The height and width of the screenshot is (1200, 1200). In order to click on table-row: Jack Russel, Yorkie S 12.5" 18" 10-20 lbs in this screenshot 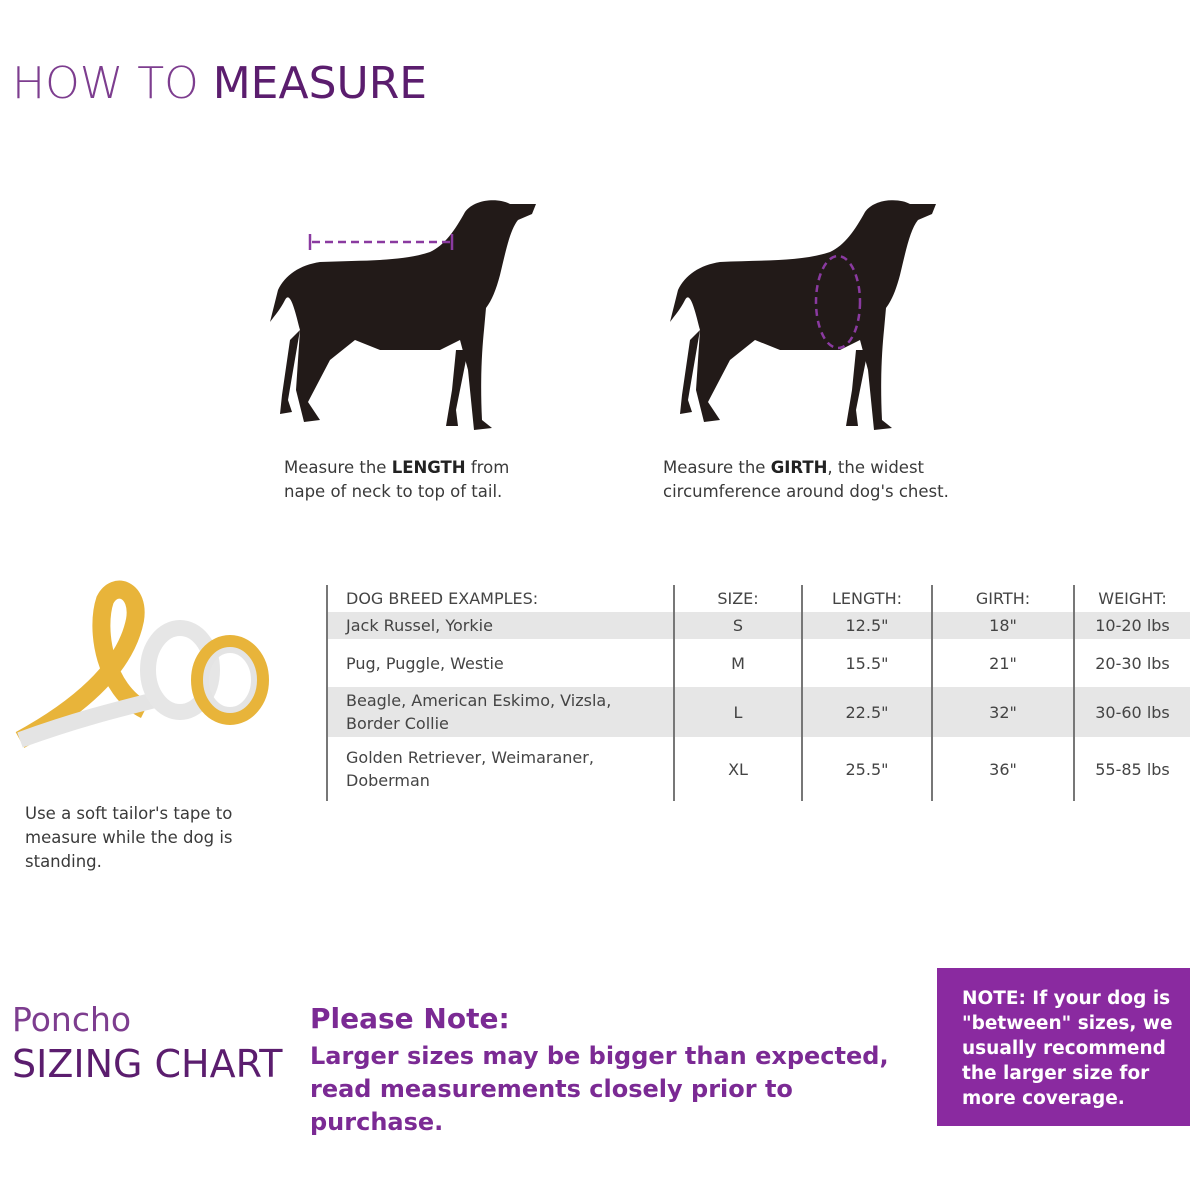, I will do `click(758, 625)`.